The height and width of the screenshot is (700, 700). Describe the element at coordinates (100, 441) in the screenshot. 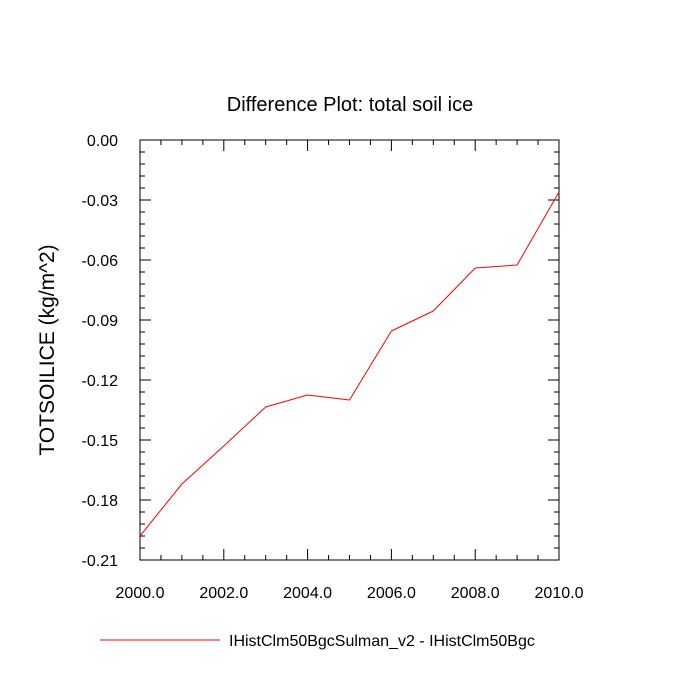

I see `y-tick-label: -0.15` at that location.